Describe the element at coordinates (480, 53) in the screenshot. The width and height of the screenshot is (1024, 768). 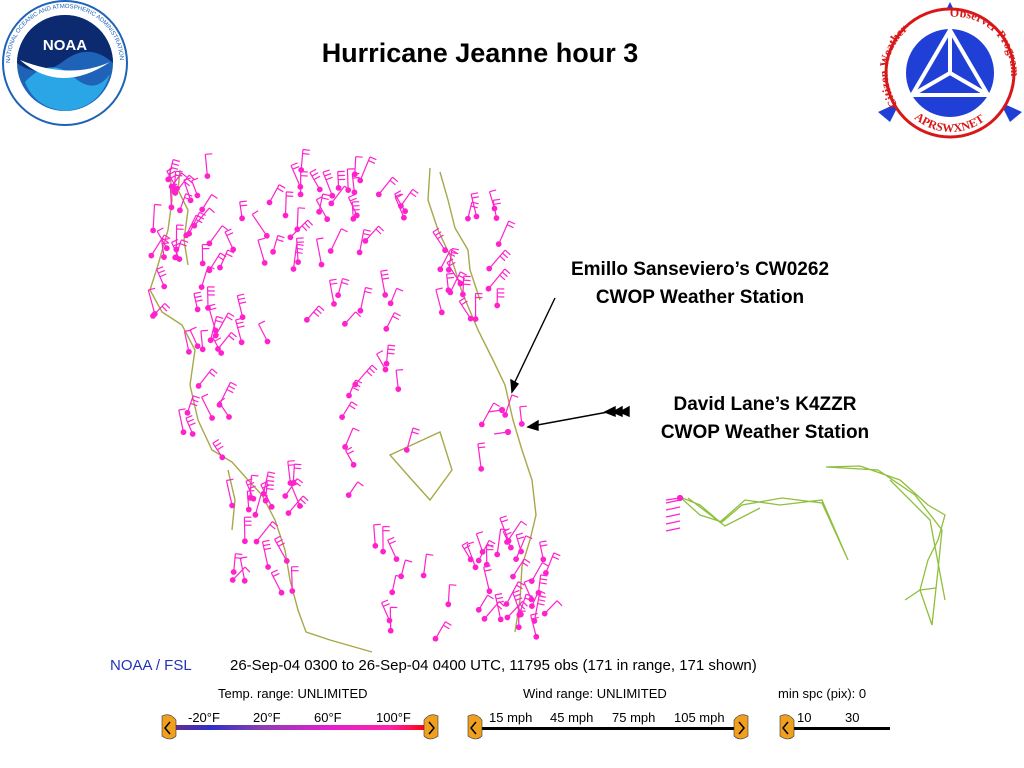
I see `slide-title: Hurricane Jeanne hour 3` at that location.